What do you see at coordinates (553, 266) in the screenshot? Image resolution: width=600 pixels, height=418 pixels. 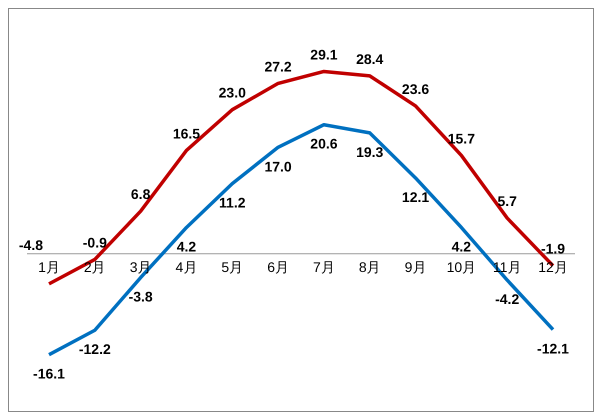 I see `x-tick-label: 12月` at bounding box center [553, 266].